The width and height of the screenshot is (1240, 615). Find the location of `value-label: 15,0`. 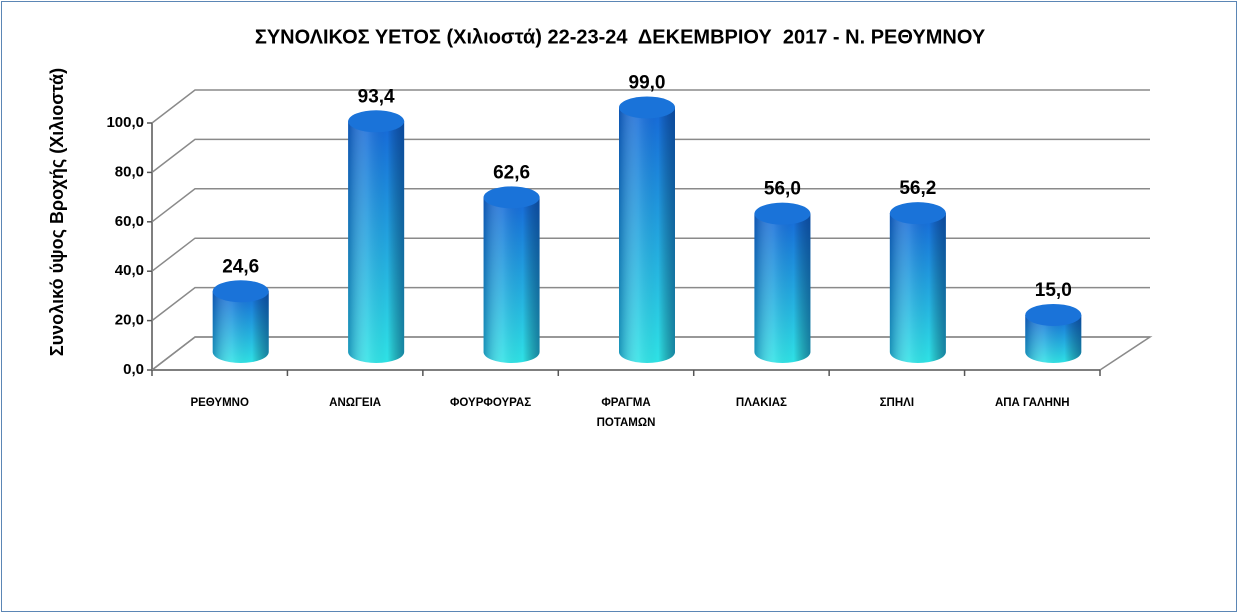

value-label: 15,0 is located at coordinates (1053, 290).